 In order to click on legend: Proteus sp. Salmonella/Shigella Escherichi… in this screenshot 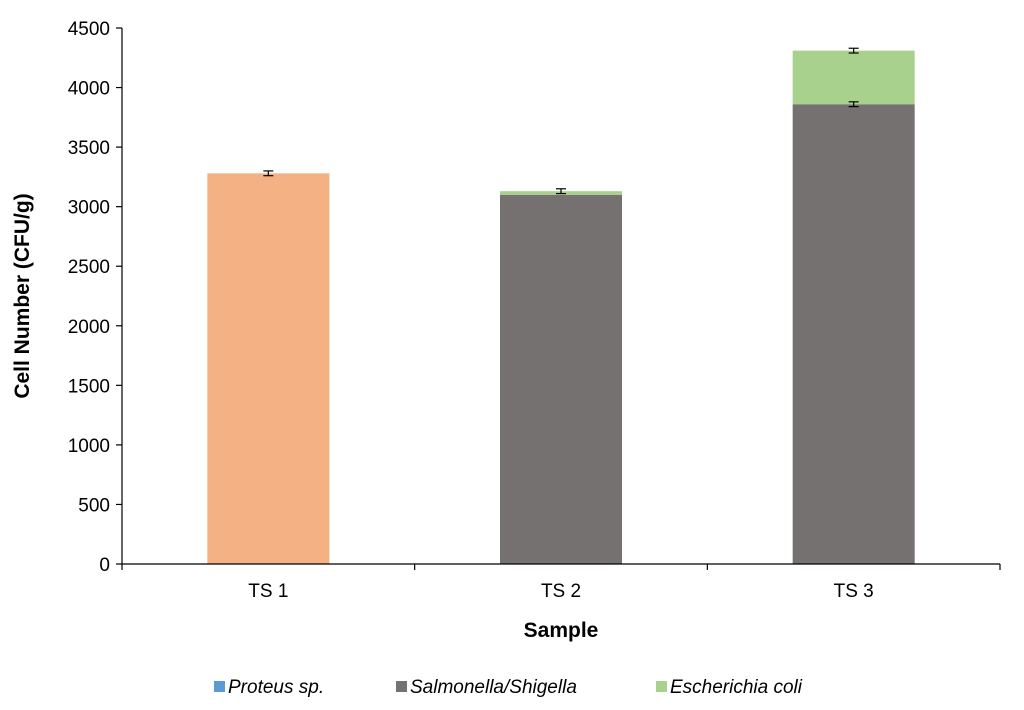, I will do `click(508, 687)`.